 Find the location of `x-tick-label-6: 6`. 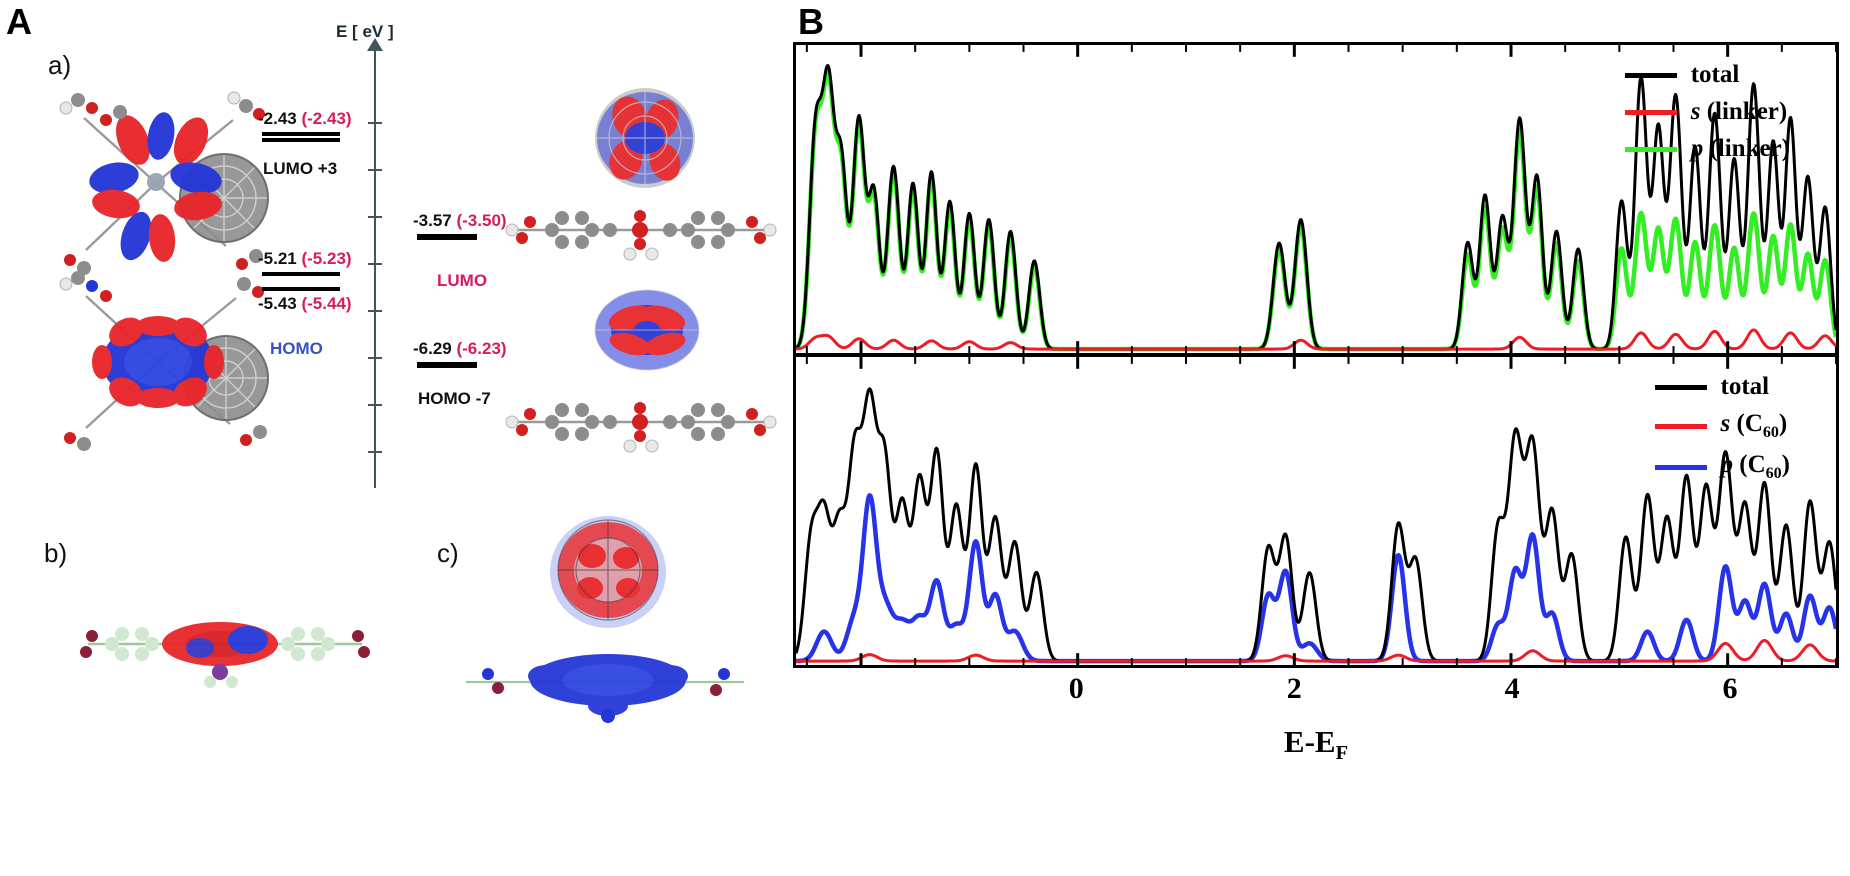

x-tick-label-6: 6 is located at coordinates (1730, 688).